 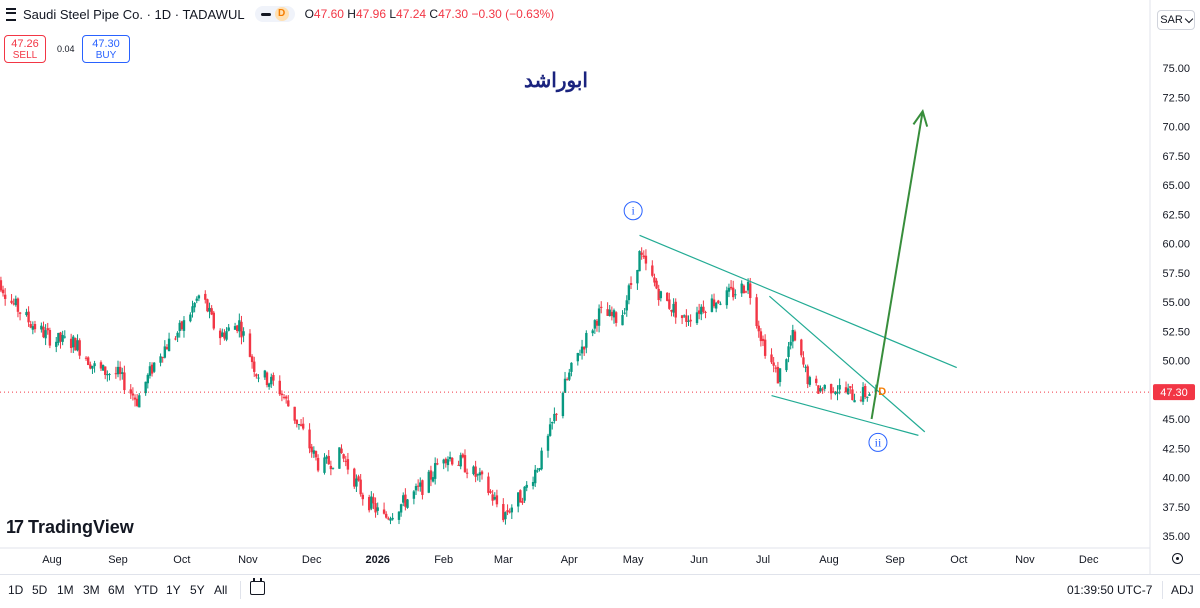 I want to click on chart-annotation-text: ابوراشد, so click(x=556, y=81).